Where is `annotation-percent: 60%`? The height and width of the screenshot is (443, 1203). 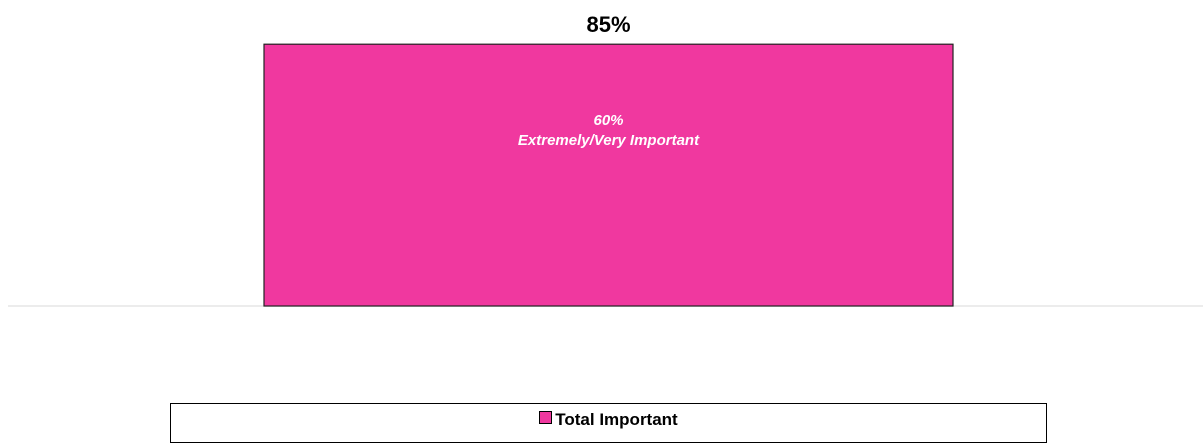 annotation-percent: 60% is located at coordinates (608, 120).